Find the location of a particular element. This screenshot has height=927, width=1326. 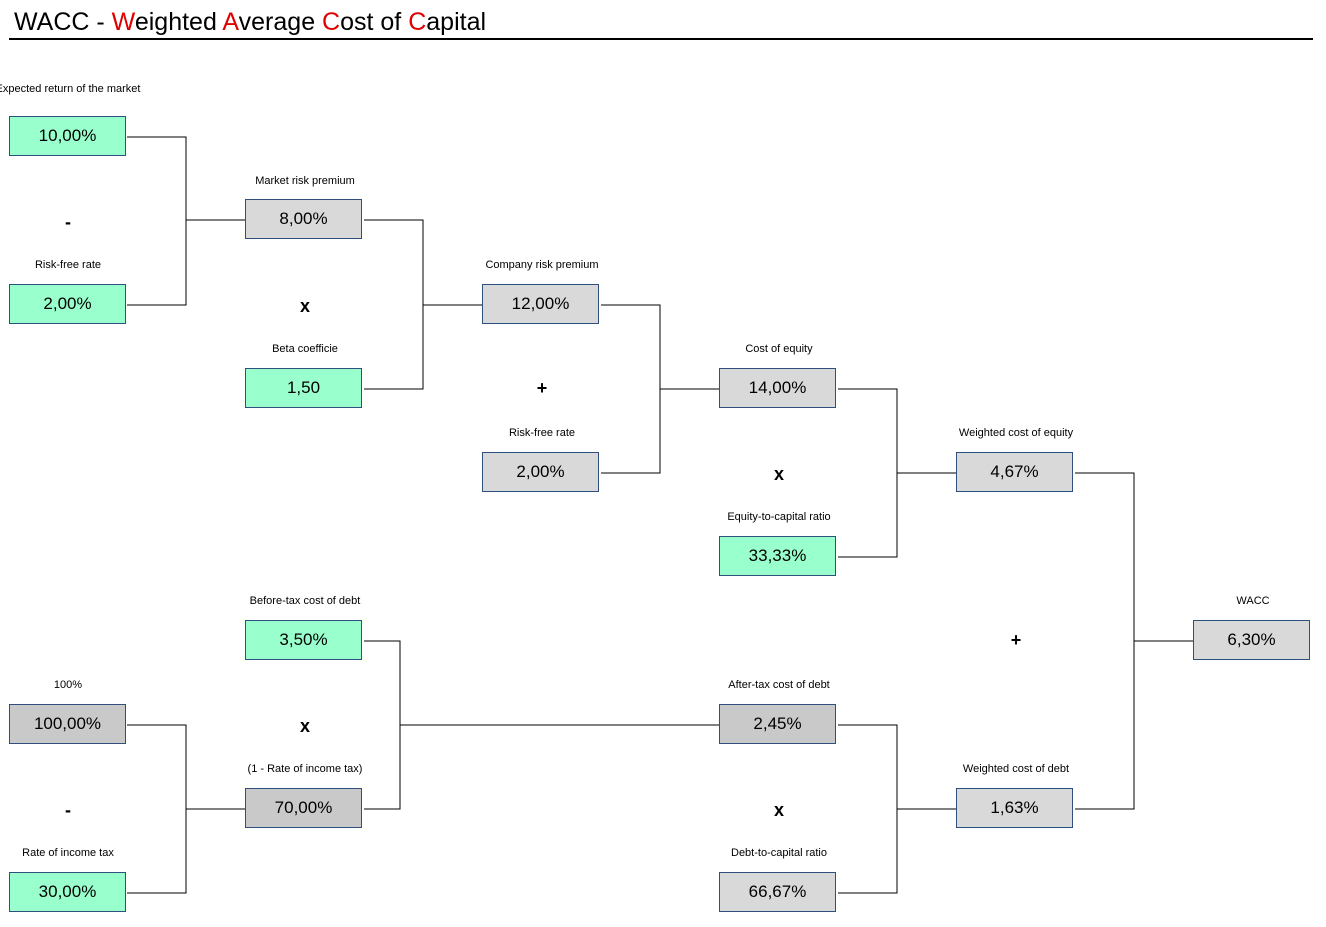

title-letter-w: W is located at coordinates (123, 22).